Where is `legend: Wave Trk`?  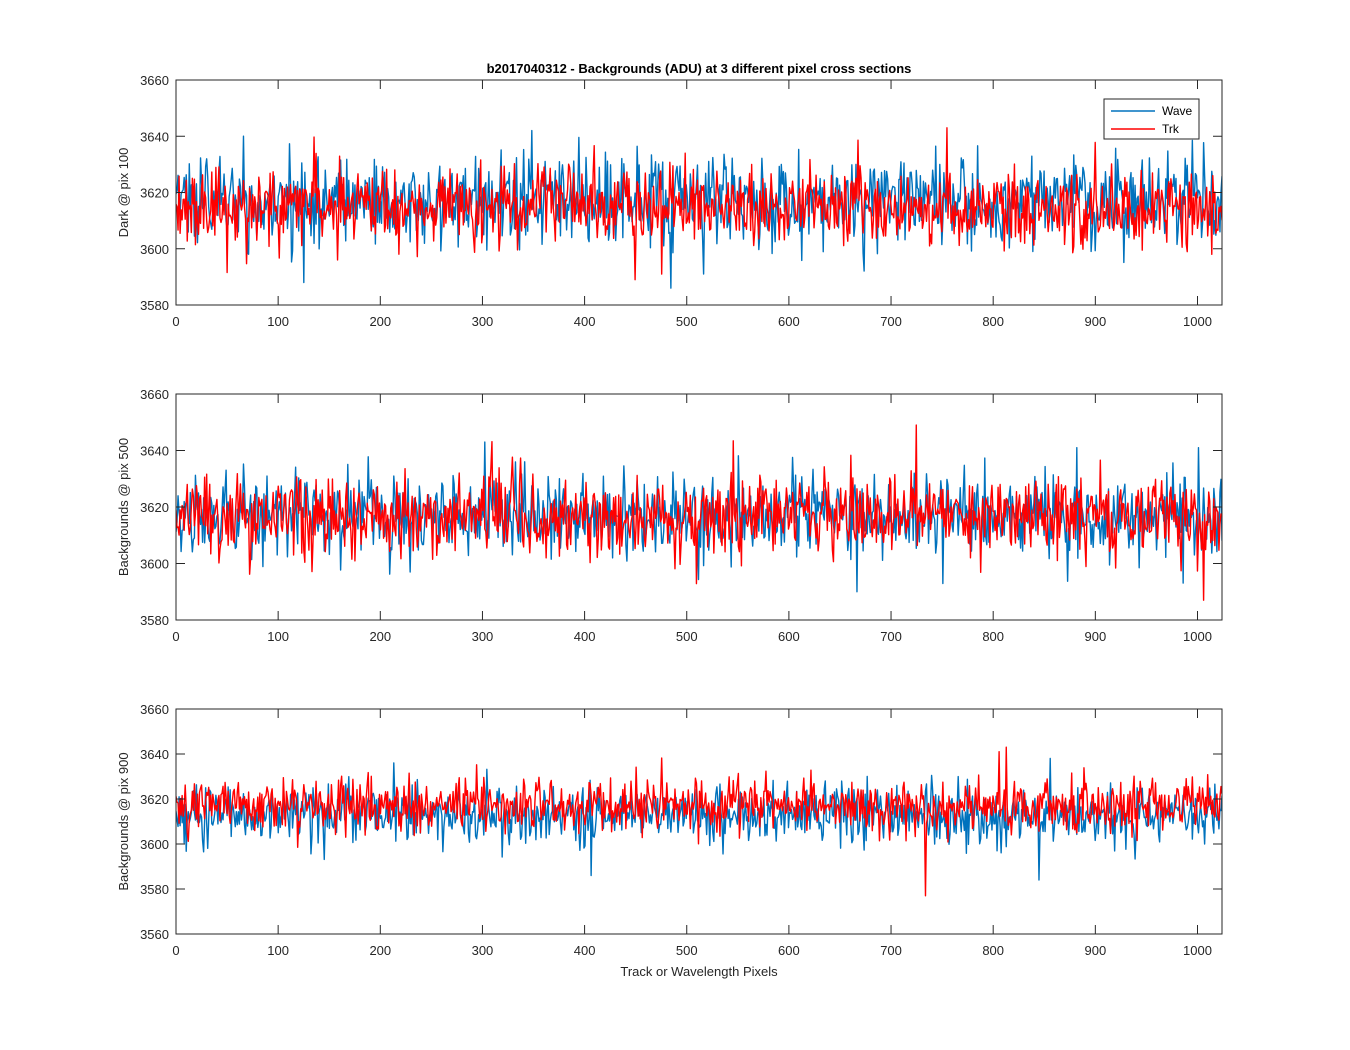
legend: Wave Trk is located at coordinates (1151, 119).